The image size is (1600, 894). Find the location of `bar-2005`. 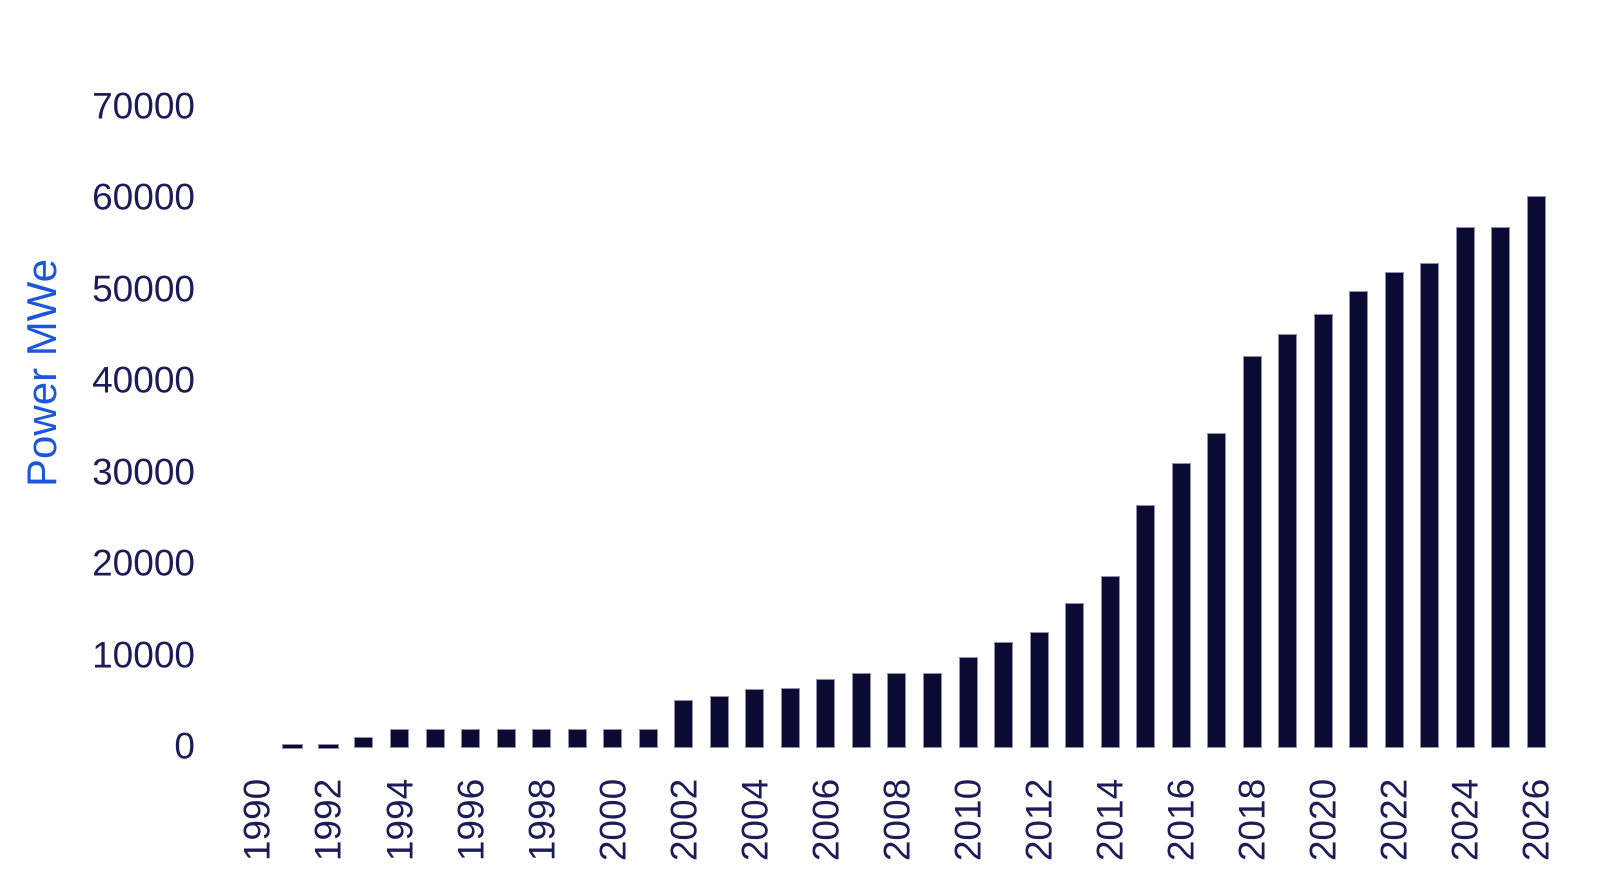

bar-2005 is located at coordinates (790, 717).